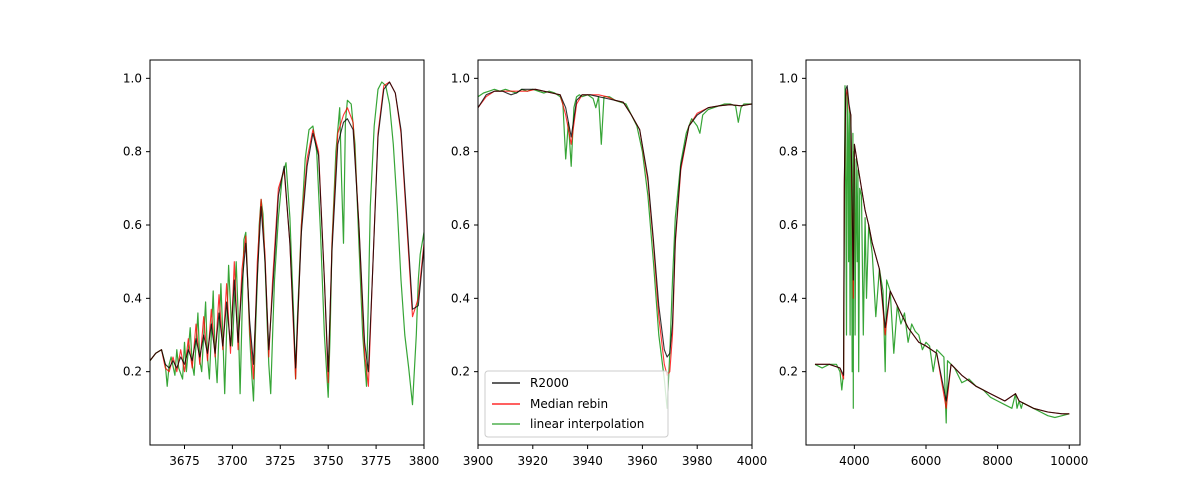  What do you see at coordinates (132, 152) in the screenshot?
I see `left-y-tick-label: 0.8` at bounding box center [132, 152].